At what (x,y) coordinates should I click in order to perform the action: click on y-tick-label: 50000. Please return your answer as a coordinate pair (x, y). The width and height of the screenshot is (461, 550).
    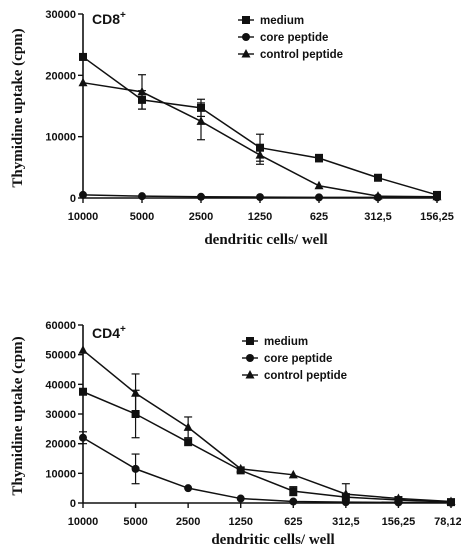
    Looking at the image, I should click on (60, 356).